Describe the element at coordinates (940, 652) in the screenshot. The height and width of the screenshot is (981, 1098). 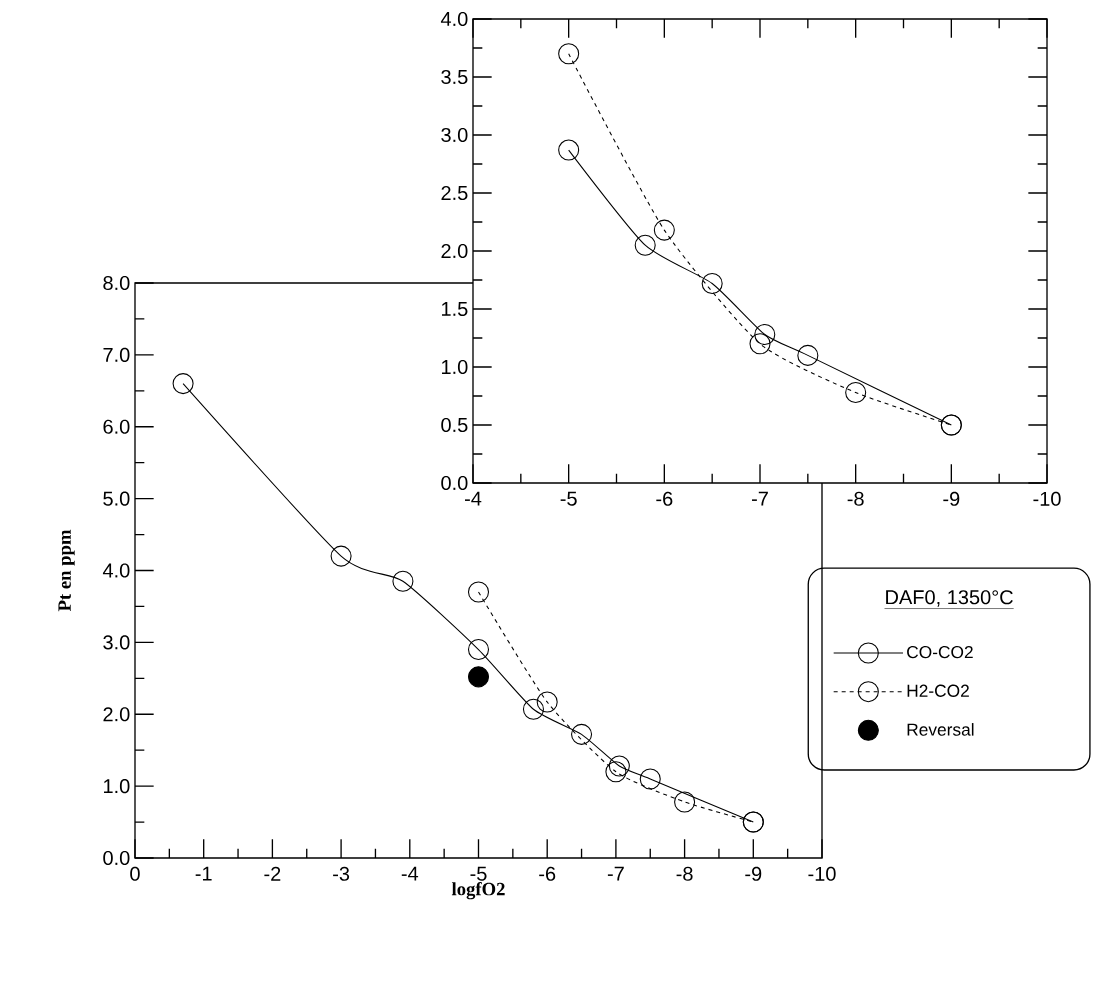
I see `legend-label: CO-CO2` at that location.